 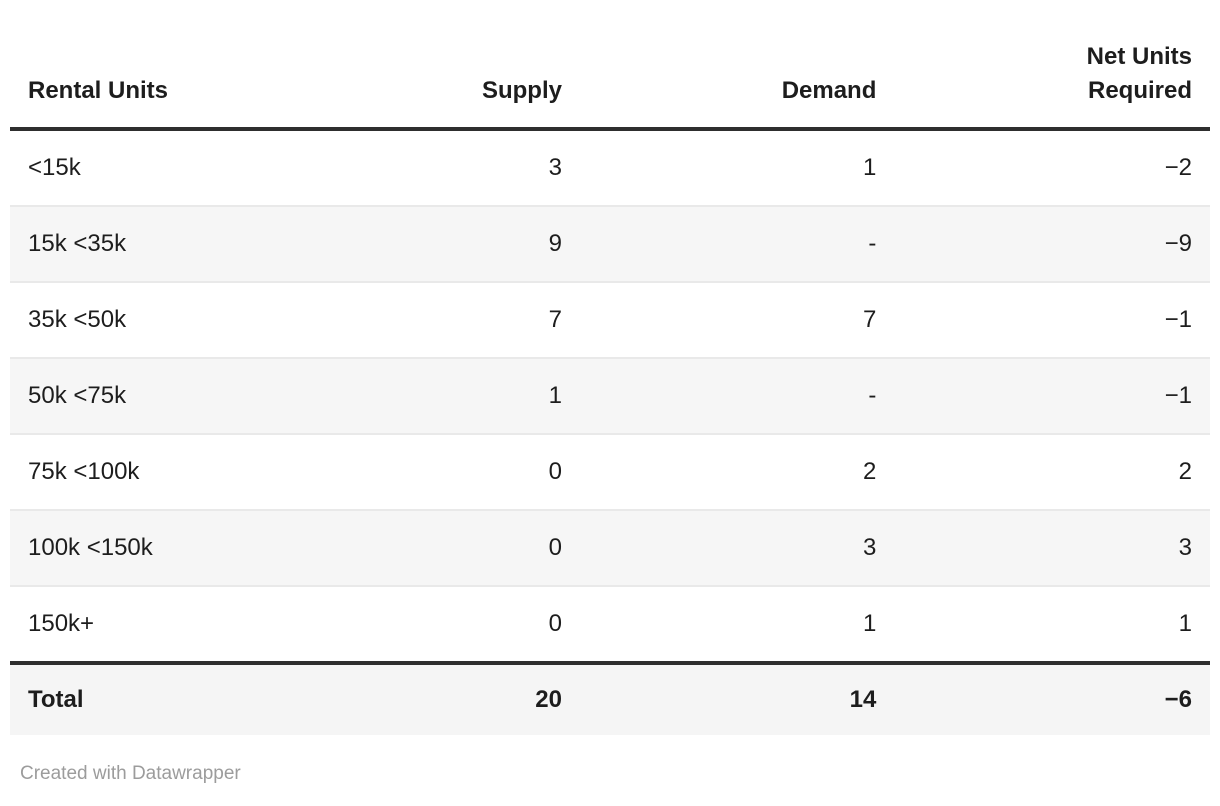 What do you see at coordinates (1052, 698) in the screenshot?
I see `total-net-cell: −6` at bounding box center [1052, 698].